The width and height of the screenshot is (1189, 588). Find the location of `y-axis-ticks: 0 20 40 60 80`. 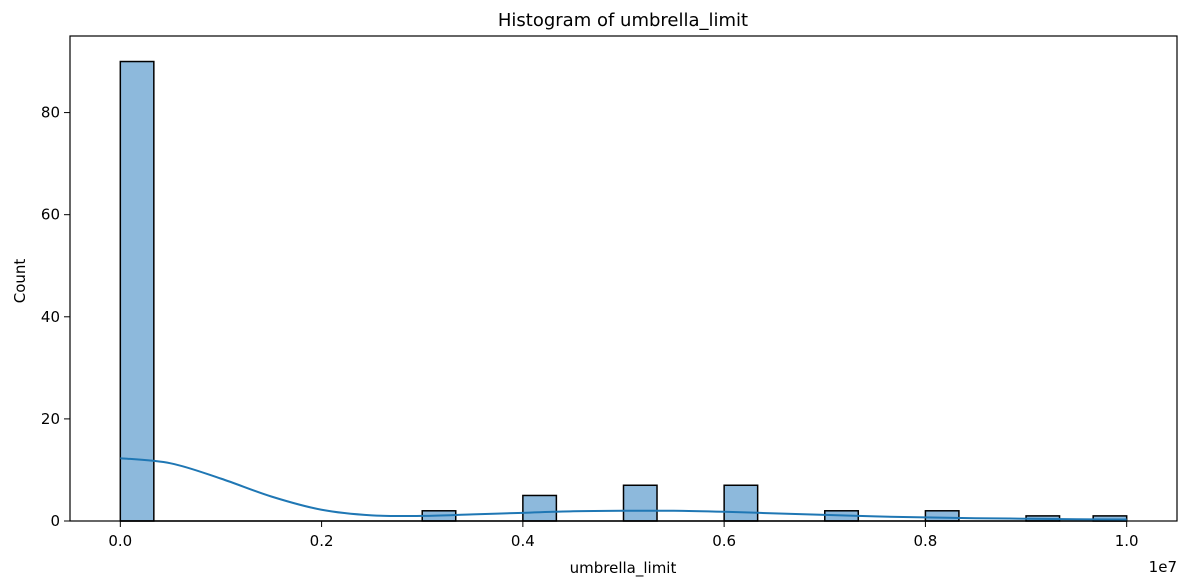

y-axis-ticks: 0 20 40 60 80 is located at coordinates (55, 317).